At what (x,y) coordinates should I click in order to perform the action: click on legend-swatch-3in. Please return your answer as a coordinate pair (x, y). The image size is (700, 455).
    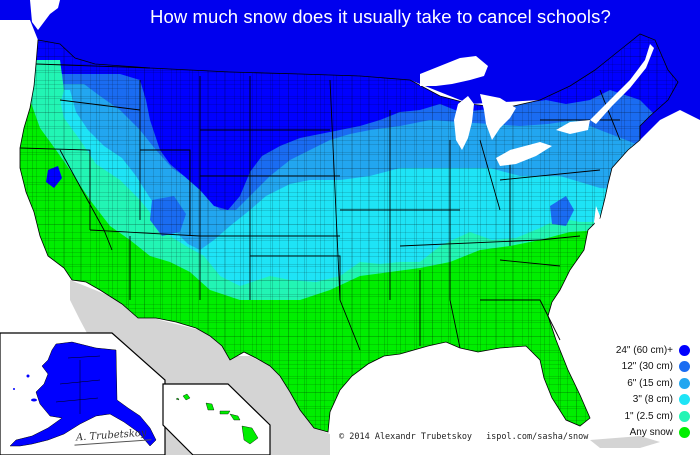
    Looking at the image, I should click on (684, 400).